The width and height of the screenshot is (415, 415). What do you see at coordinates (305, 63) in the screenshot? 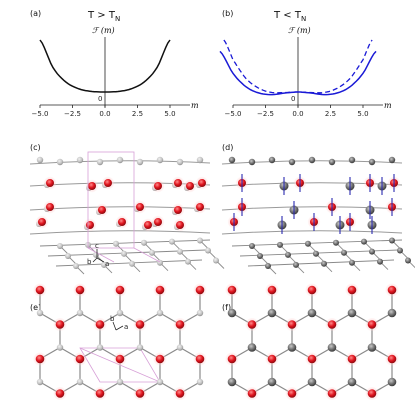
I see `panel-b: (b) T < TN ℱ (m) 0 m −5.0 −2.5 0.0 2.5 5.0` at bounding box center [305, 63].